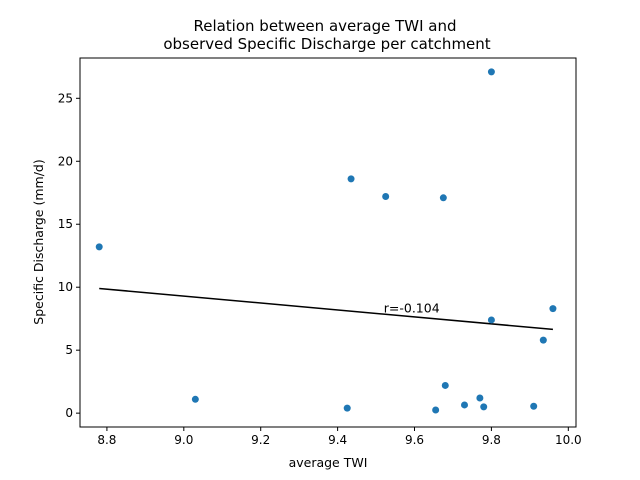 This screenshot has height=480, width=640. Describe the element at coordinates (491, 440) in the screenshot. I see `x-tick-label: 9.8` at that location.